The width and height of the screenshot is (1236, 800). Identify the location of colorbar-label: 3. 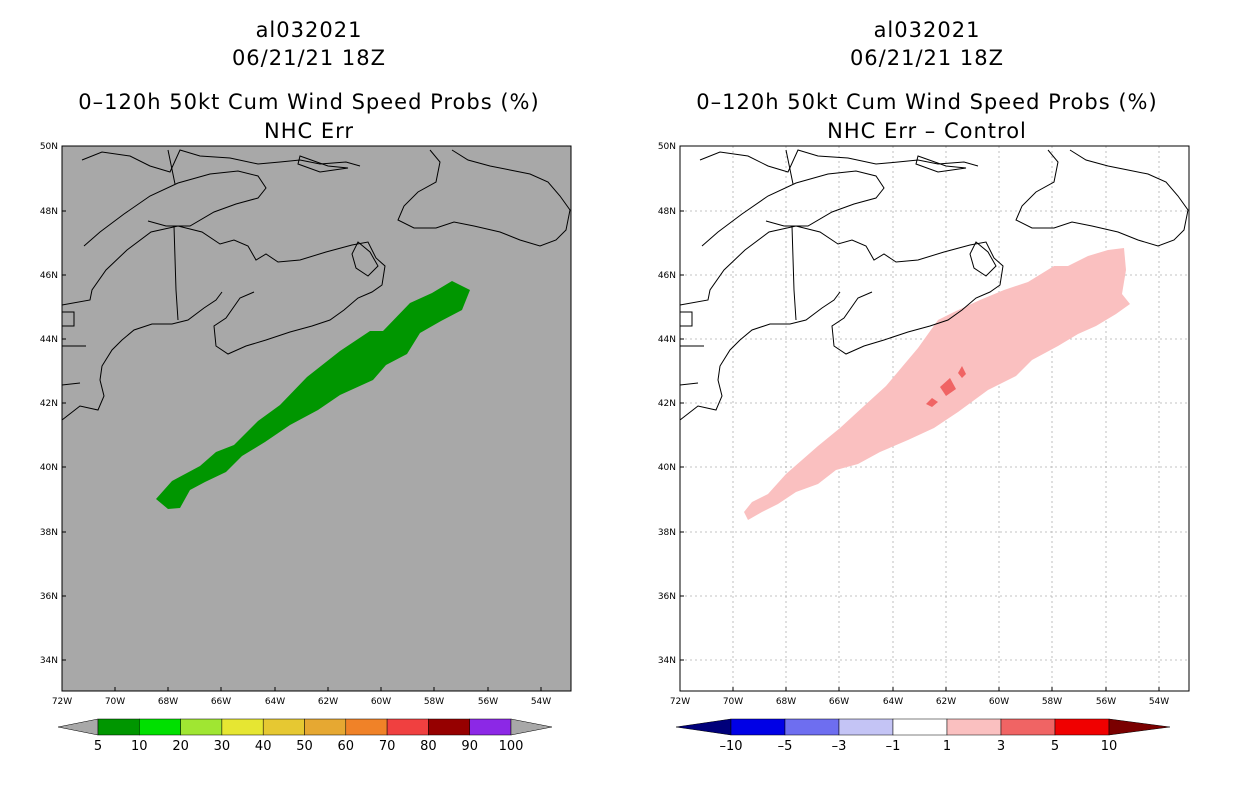
(1001, 746).